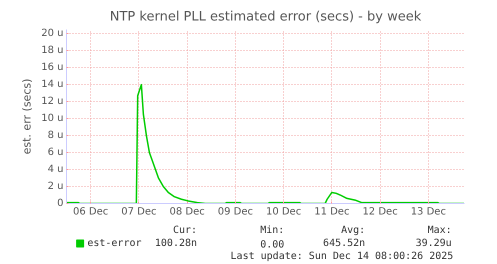  What do you see at coordinates (440, 230) in the screenshot?
I see `text: Max:` at bounding box center [440, 230].